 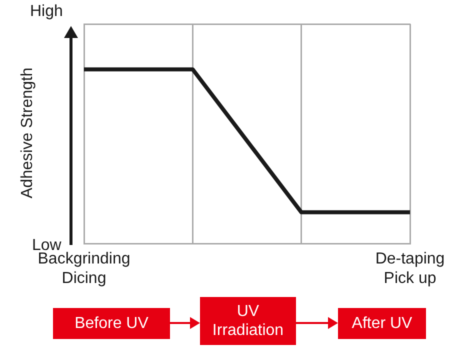 I want to click on text: UV Irradiation, so click(x=248, y=321).